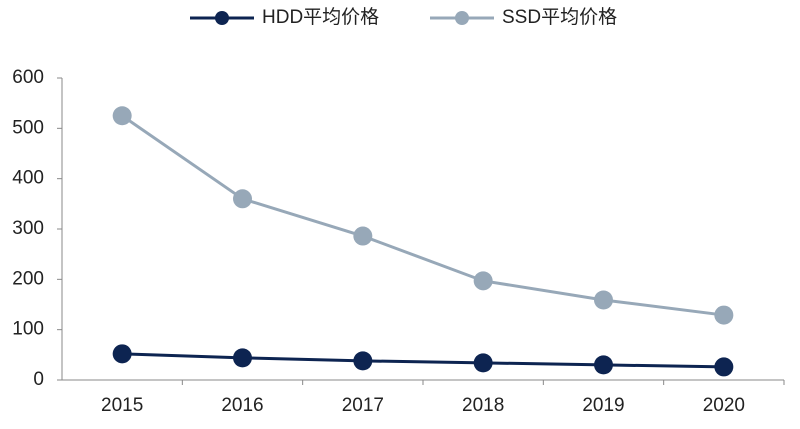 This screenshot has height=429, width=800. What do you see at coordinates (28, 77) in the screenshot?
I see `y-tick-label: 600` at bounding box center [28, 77].